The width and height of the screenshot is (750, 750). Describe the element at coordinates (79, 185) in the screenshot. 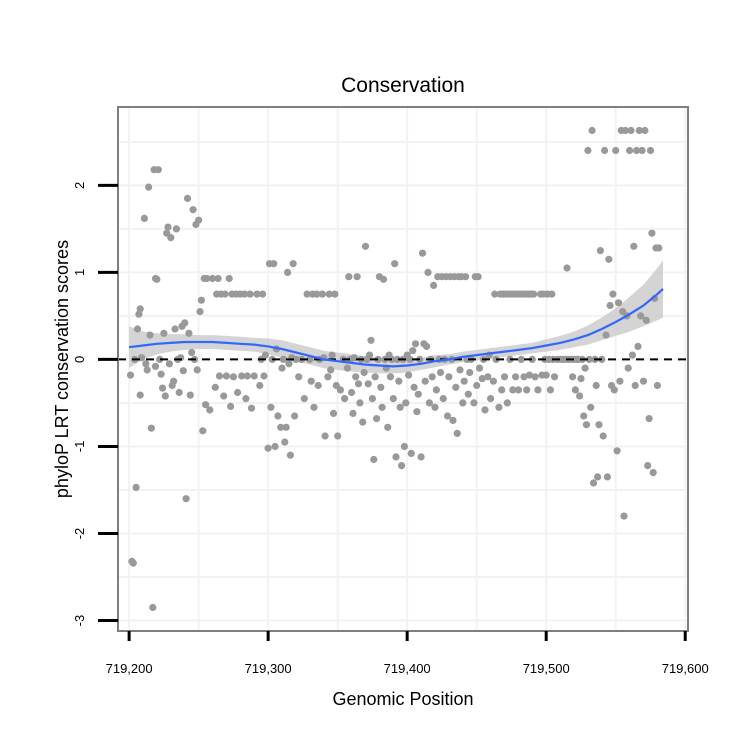

I see `y-tick-label: 2` at that location.